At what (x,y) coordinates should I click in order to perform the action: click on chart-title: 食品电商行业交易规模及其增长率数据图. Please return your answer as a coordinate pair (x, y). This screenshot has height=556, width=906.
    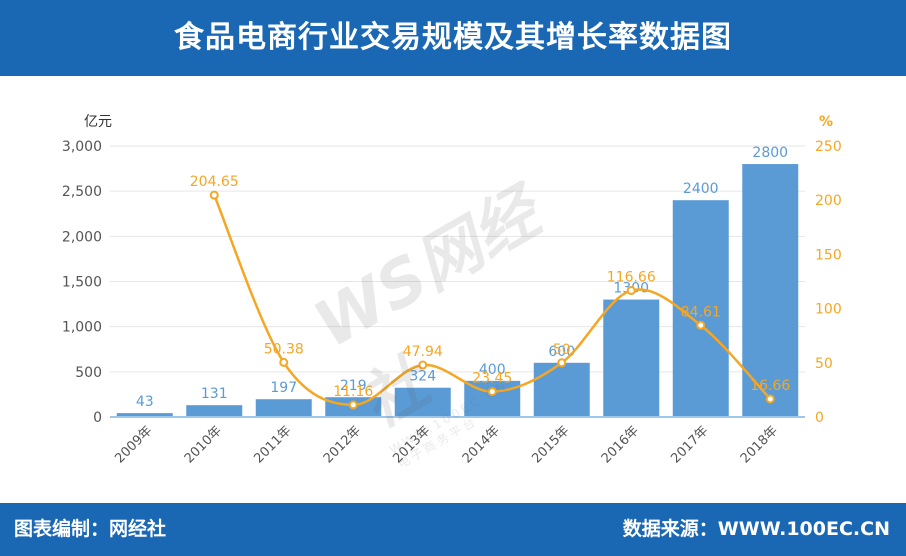
    Looking at the image, I should click on (453, 37).